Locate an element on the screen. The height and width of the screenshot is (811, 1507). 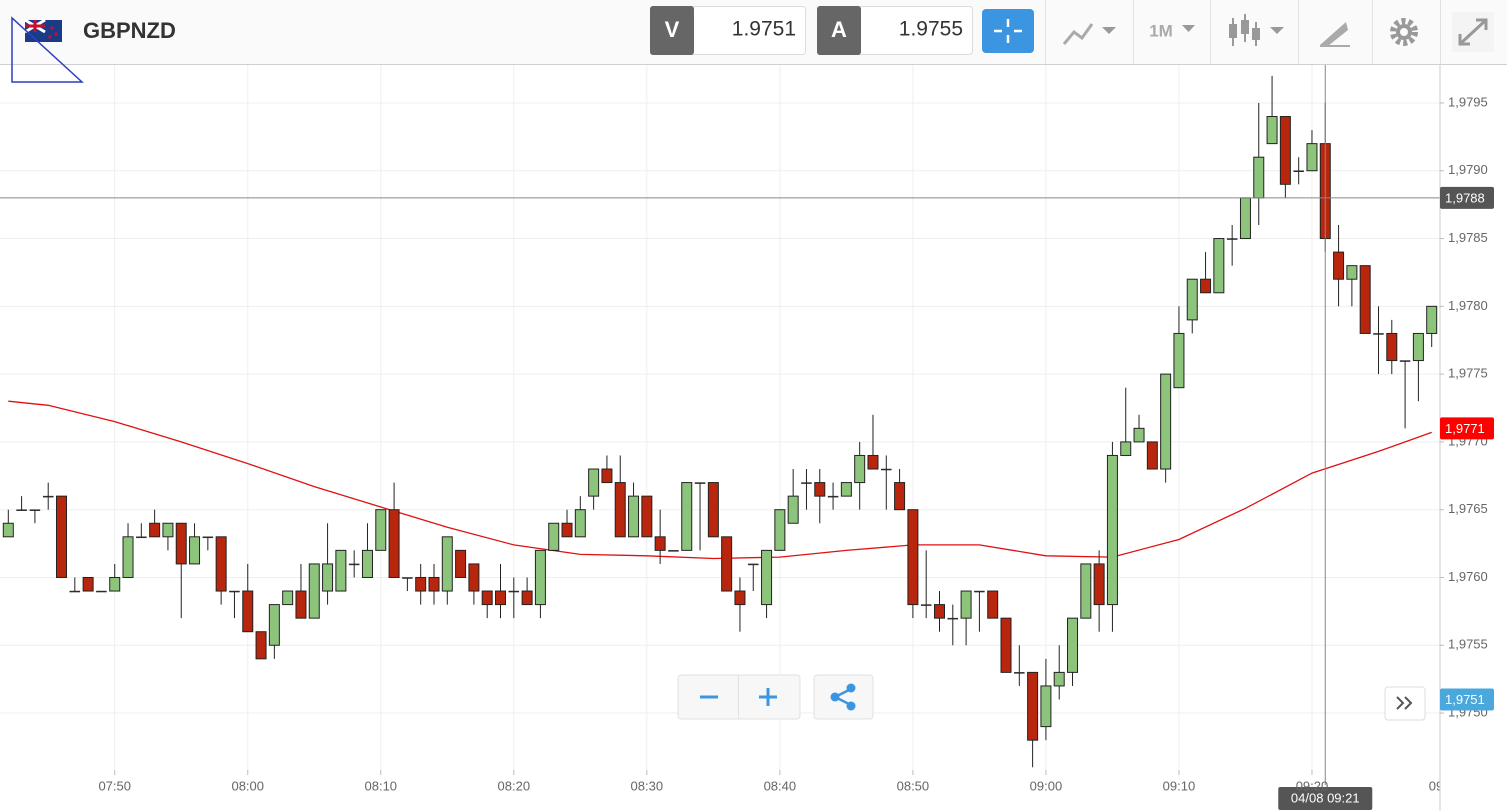
scroll-right-button is located at coordinates (1405, 703).